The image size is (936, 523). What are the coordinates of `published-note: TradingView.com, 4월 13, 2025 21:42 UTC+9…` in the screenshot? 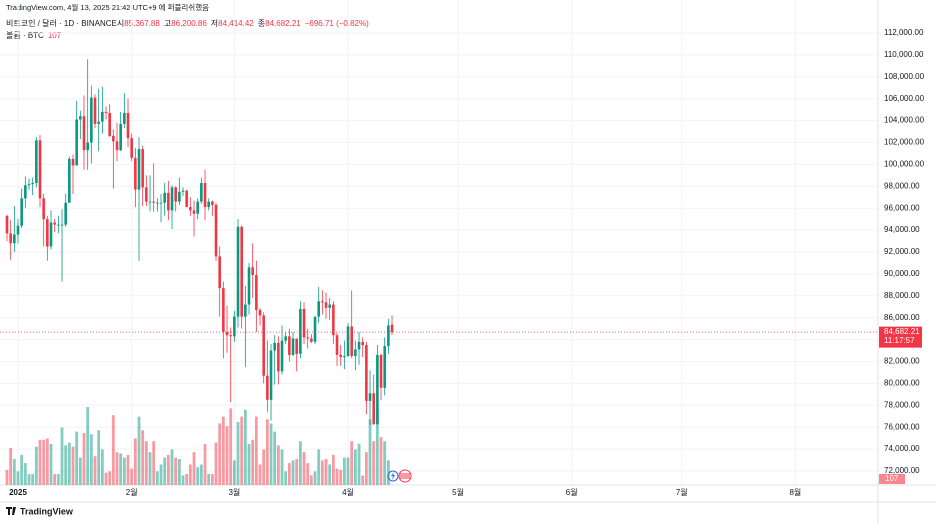 It's located at (107, 7).